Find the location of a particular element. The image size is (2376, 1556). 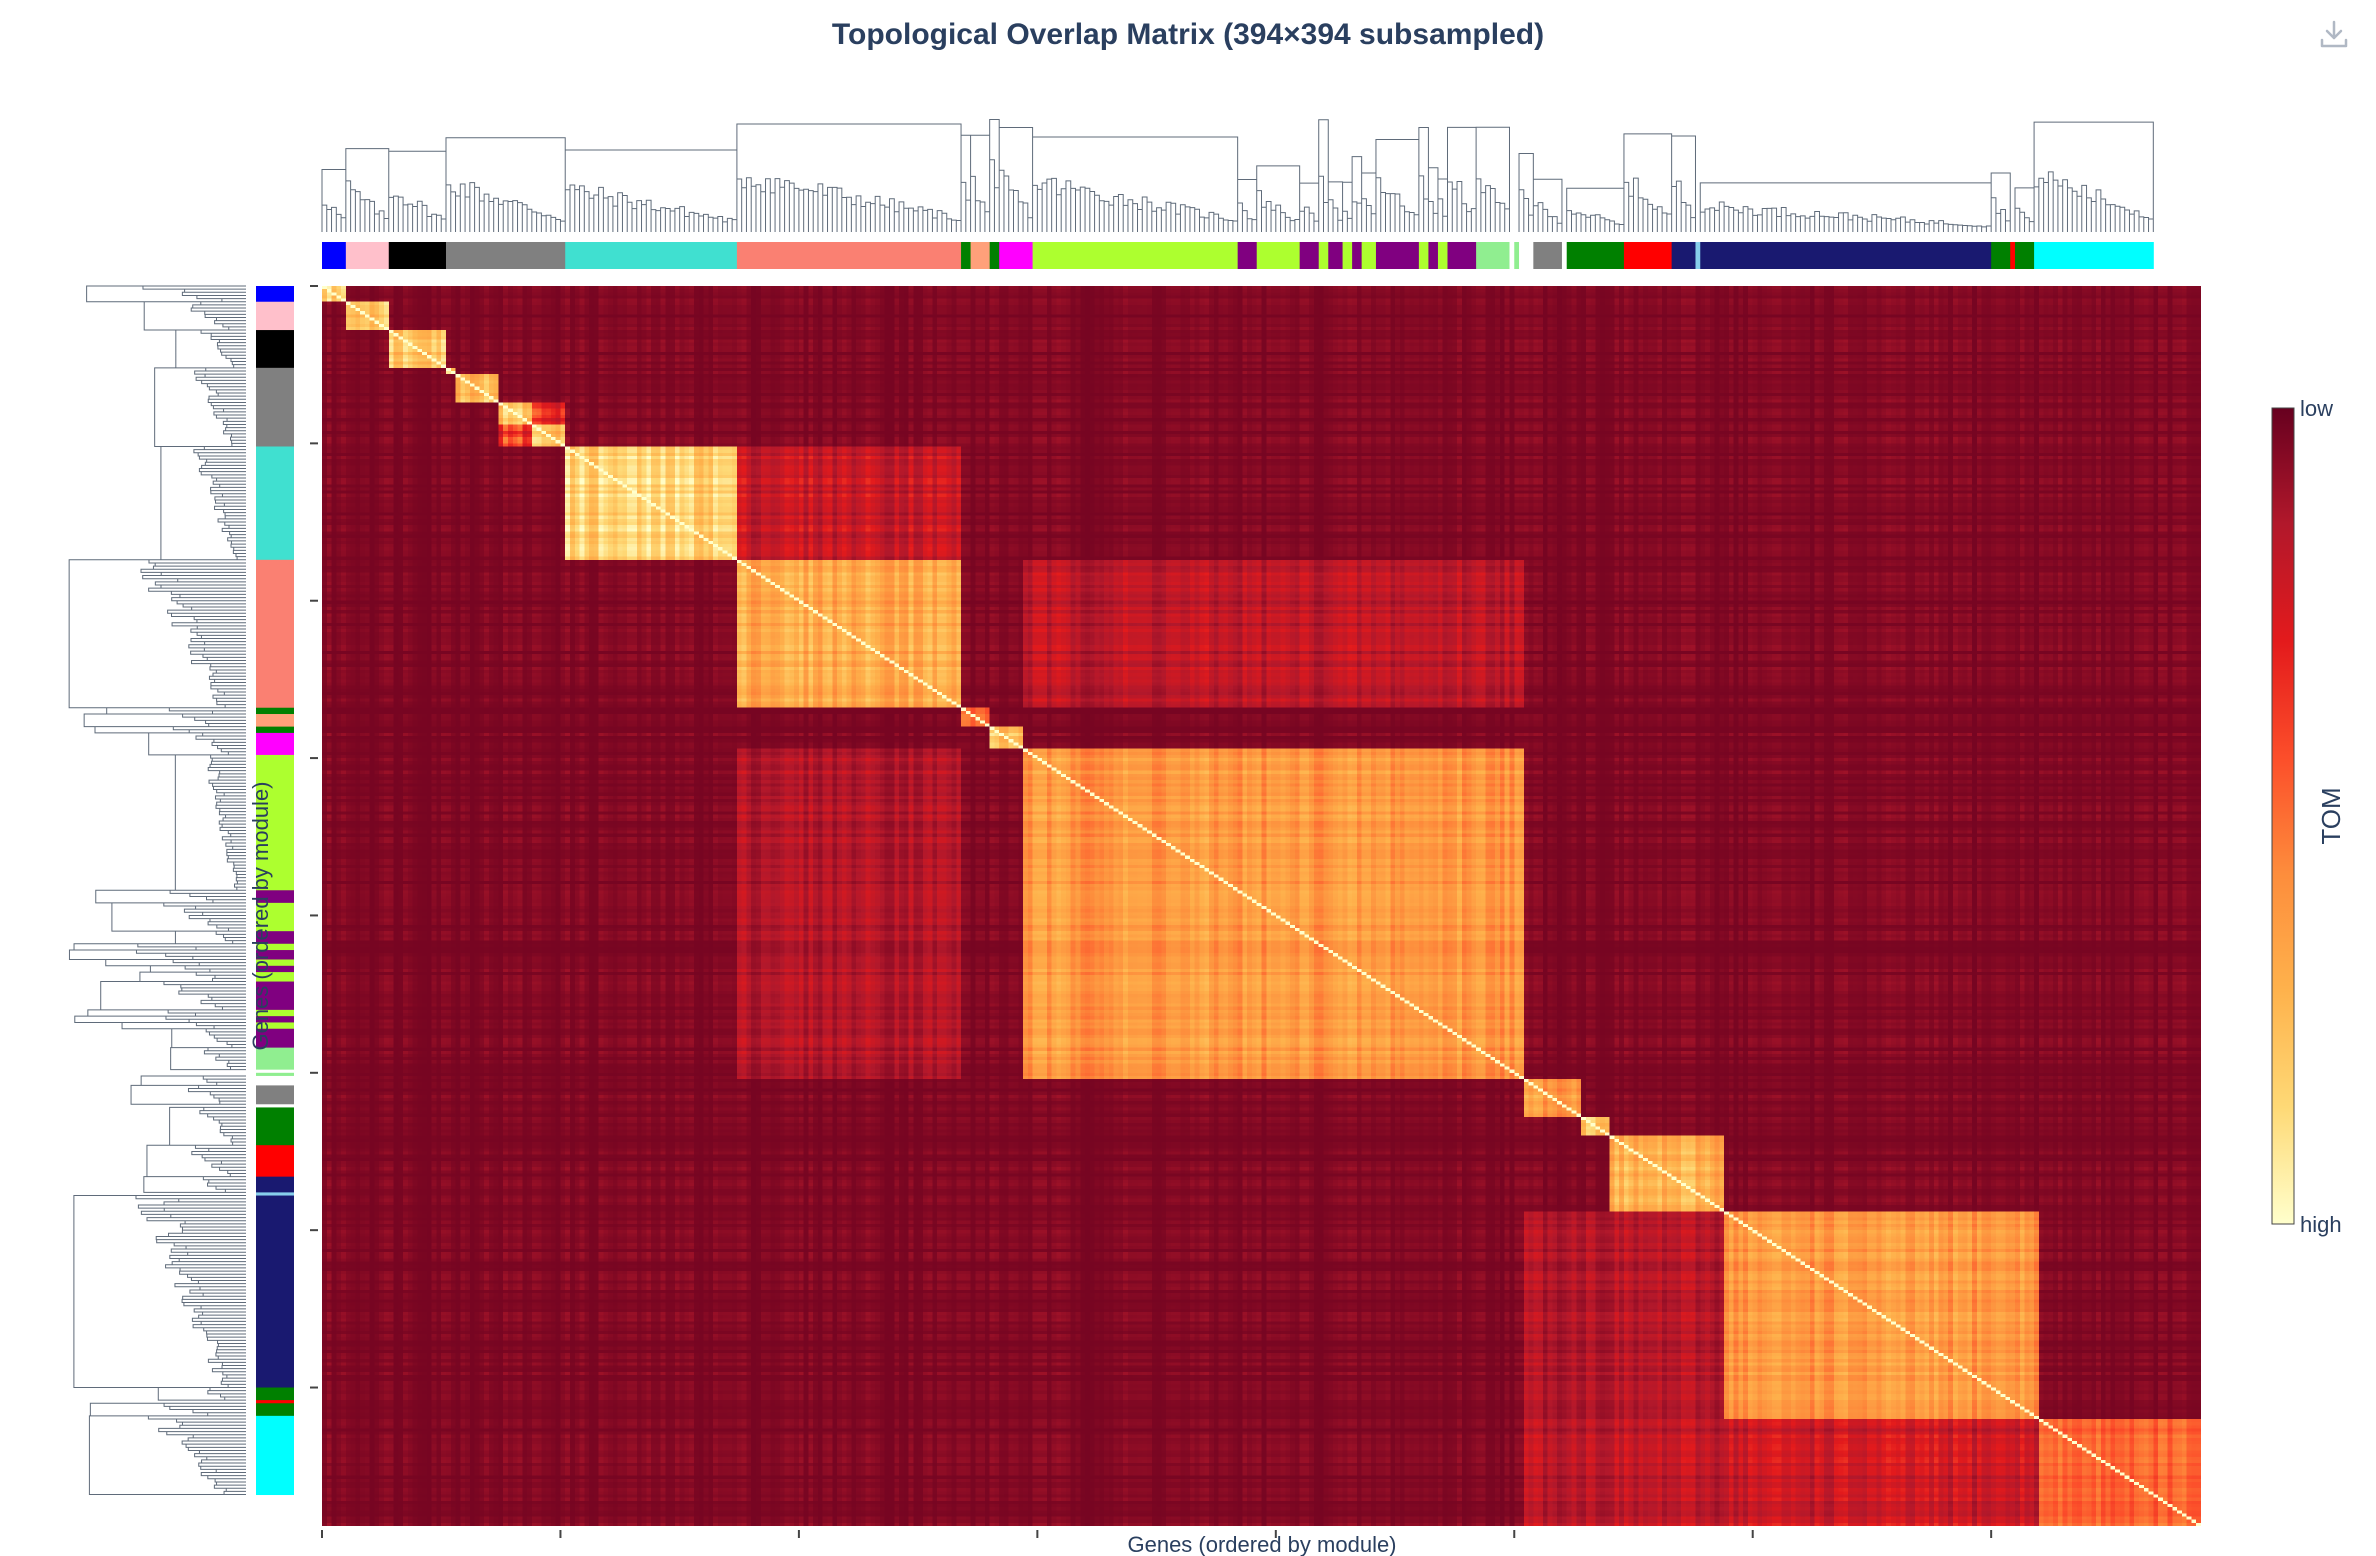

column-dendrogram is located at coordinates (1237, 175).